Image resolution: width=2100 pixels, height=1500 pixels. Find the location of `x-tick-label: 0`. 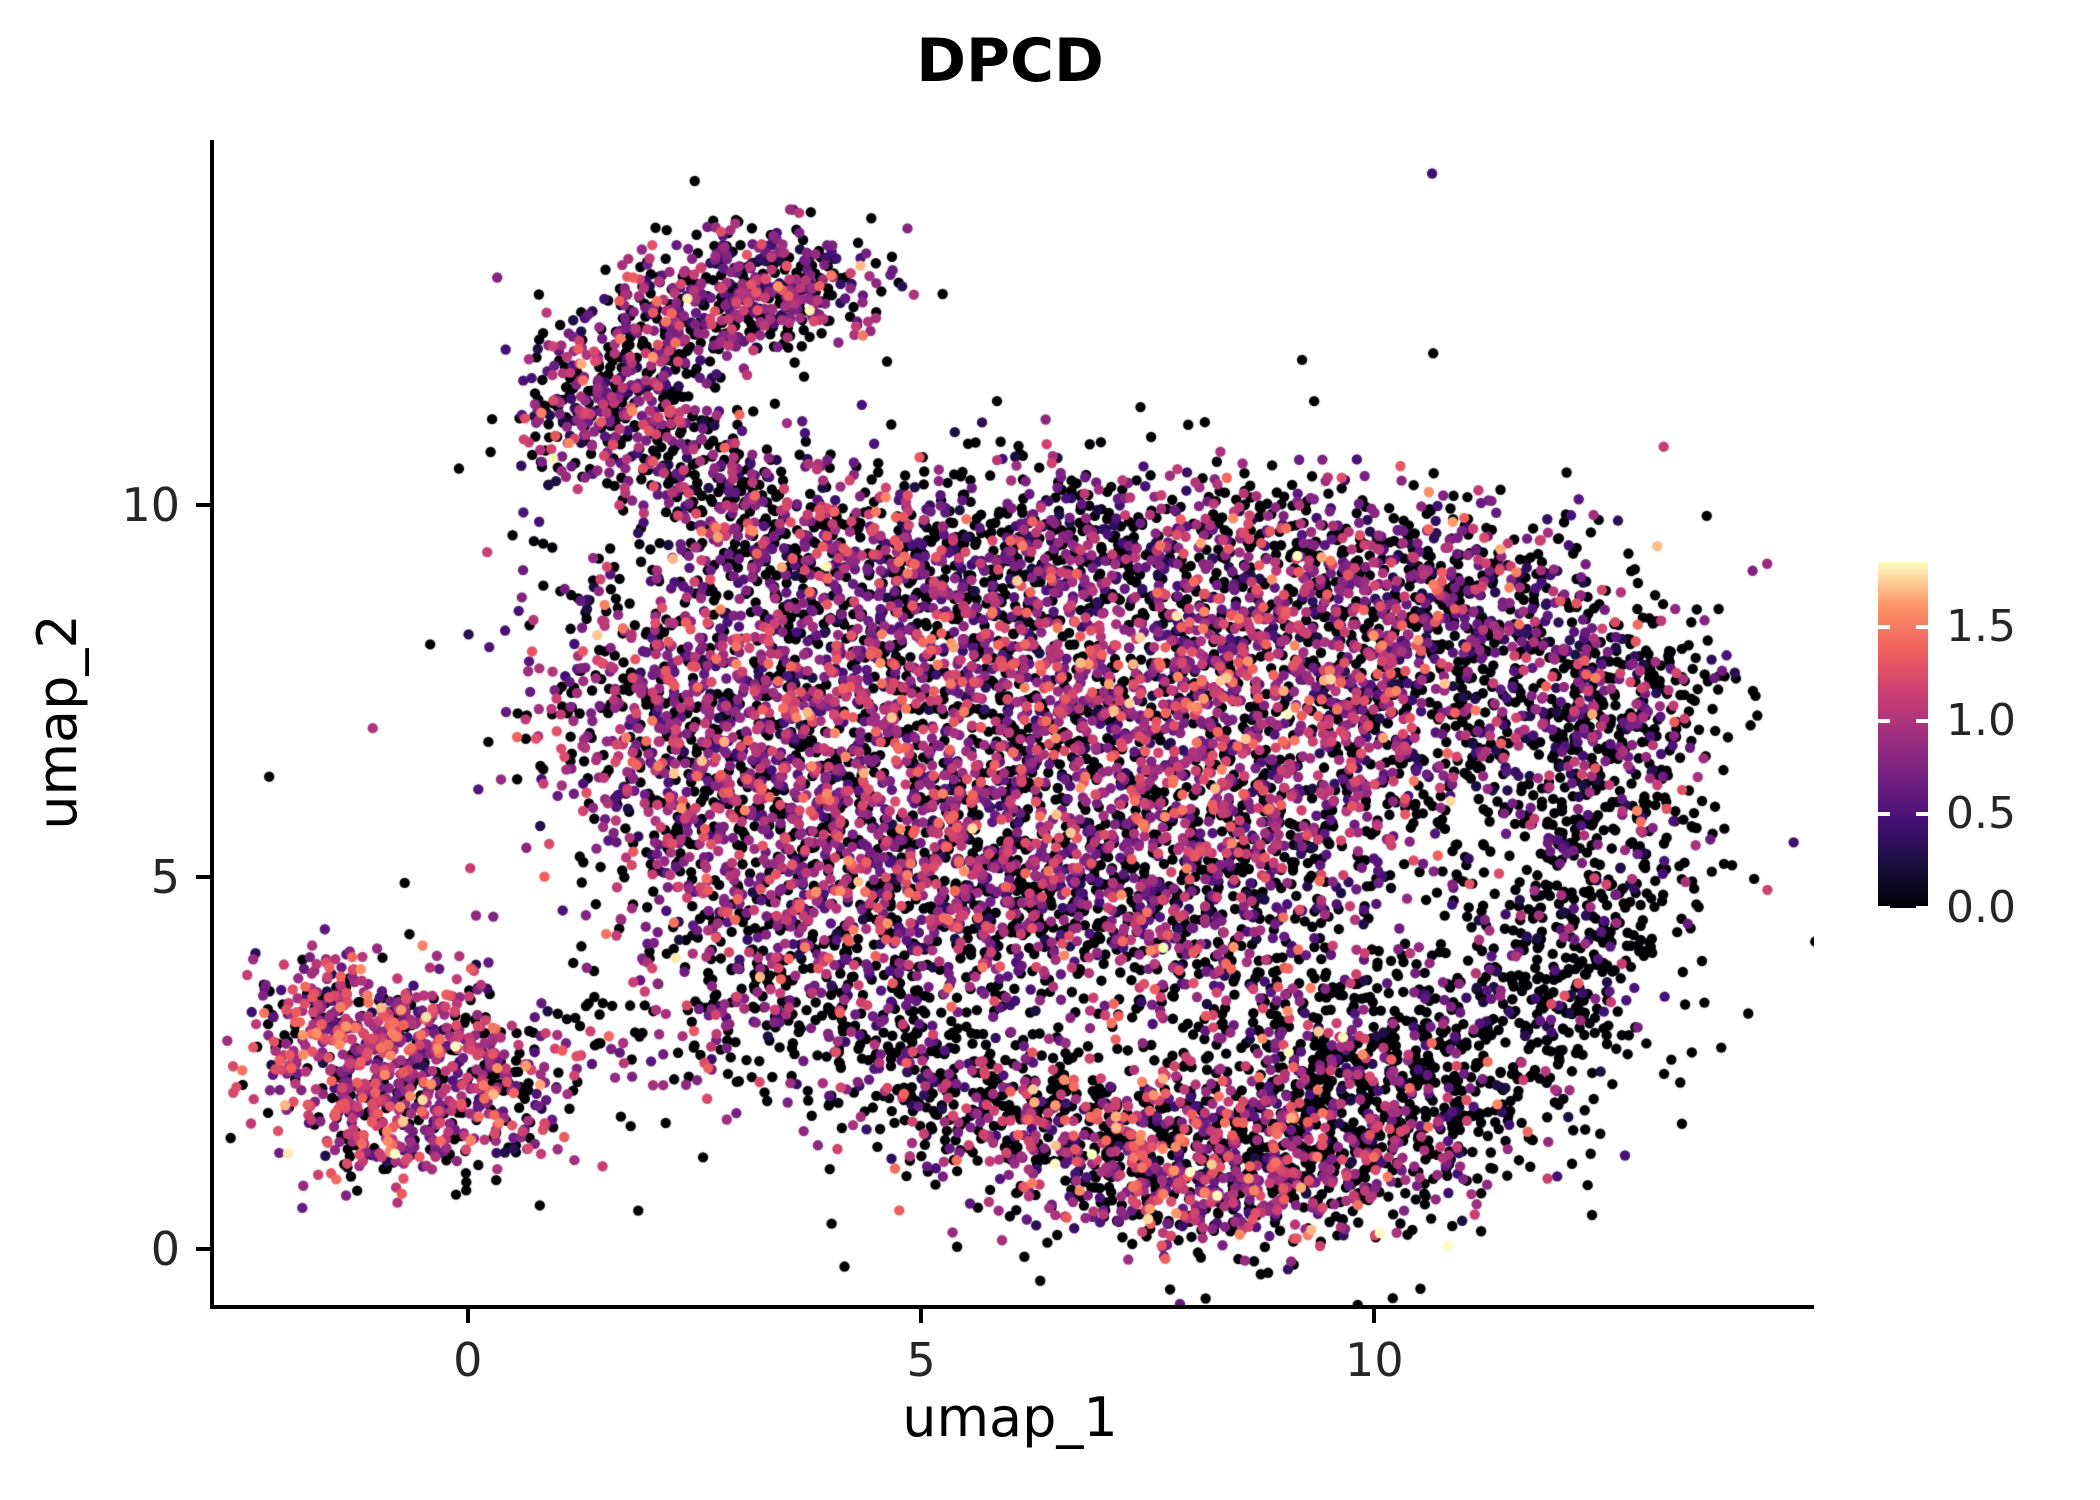

x-tick-label: 0 is located at coordinates (468, 1360).